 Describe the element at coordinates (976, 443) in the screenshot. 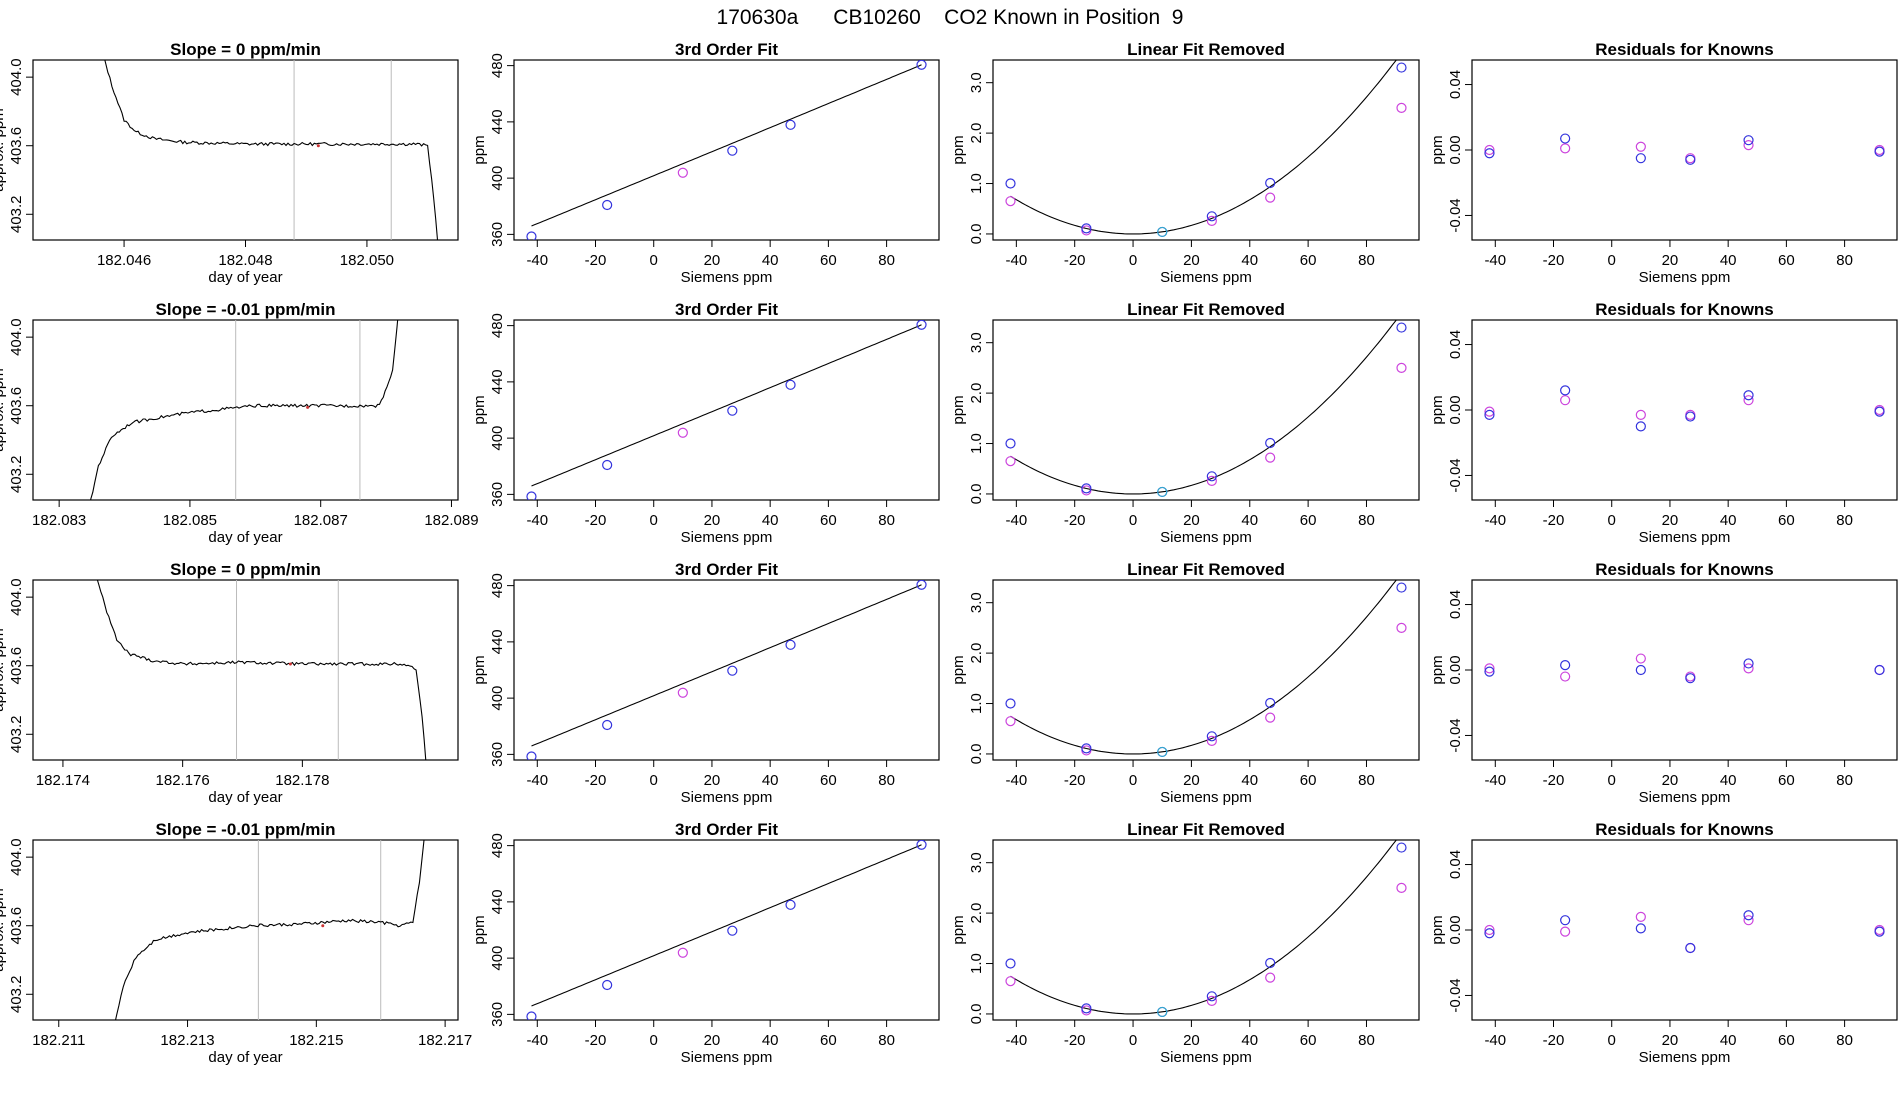

I see `y-tick-label: 1.0` at that location.